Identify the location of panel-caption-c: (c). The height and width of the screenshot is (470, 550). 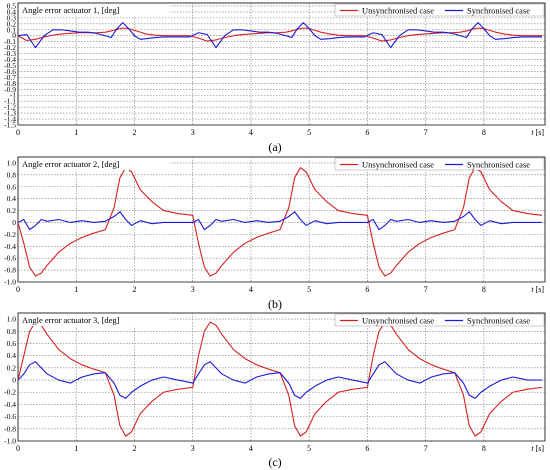
(275, 462).